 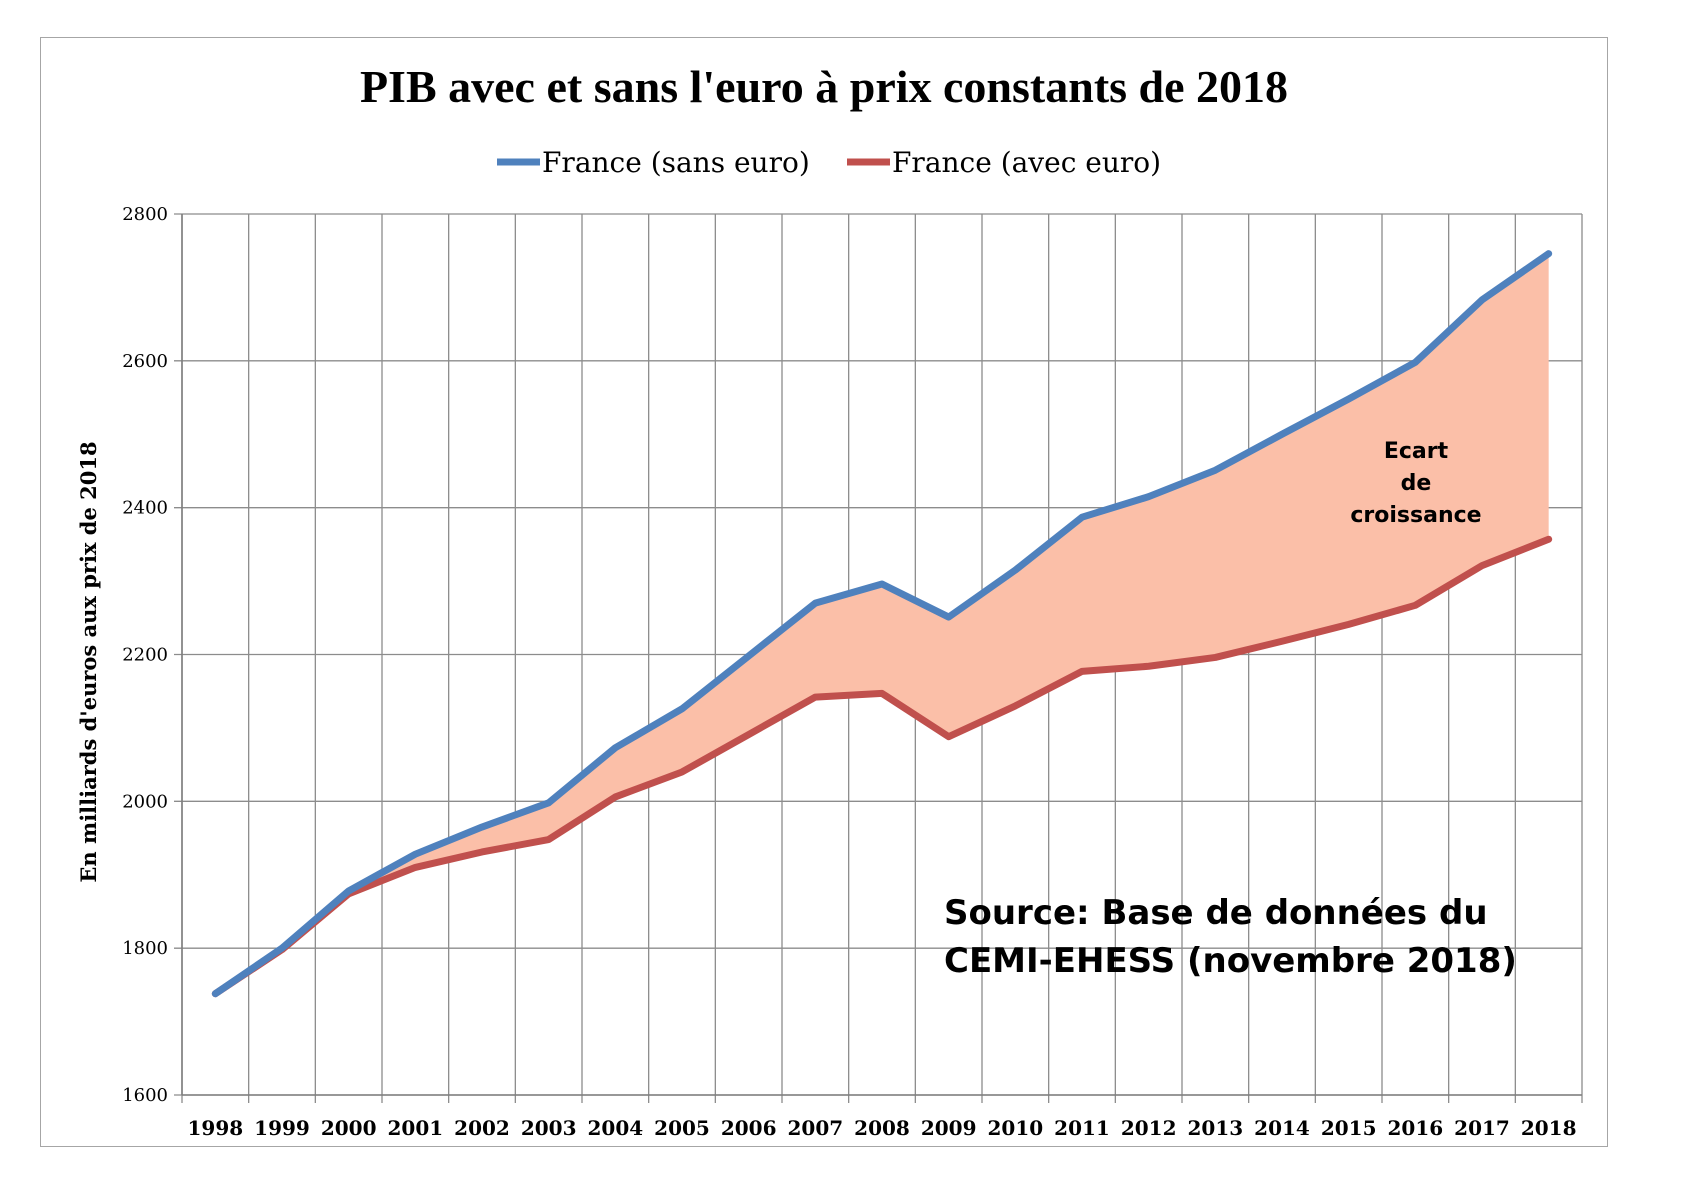 I want to click on y-tick-label: 2600, so click(x=145, y=361).